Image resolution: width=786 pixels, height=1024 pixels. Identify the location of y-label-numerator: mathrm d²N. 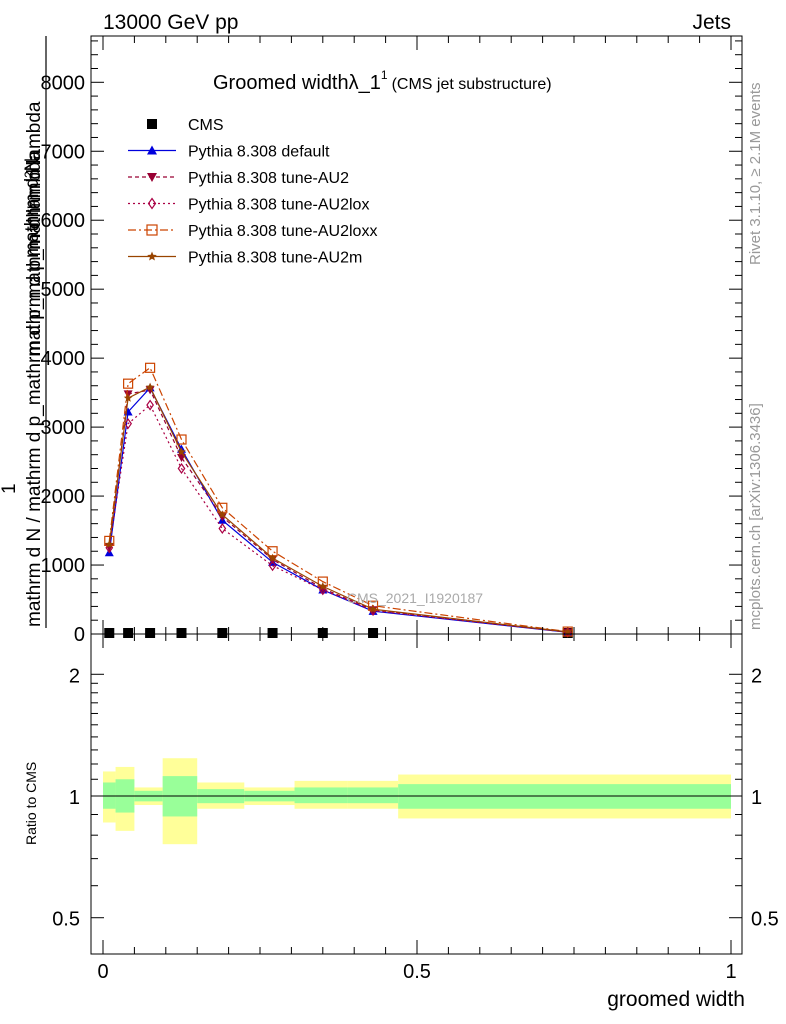
(32, 208).